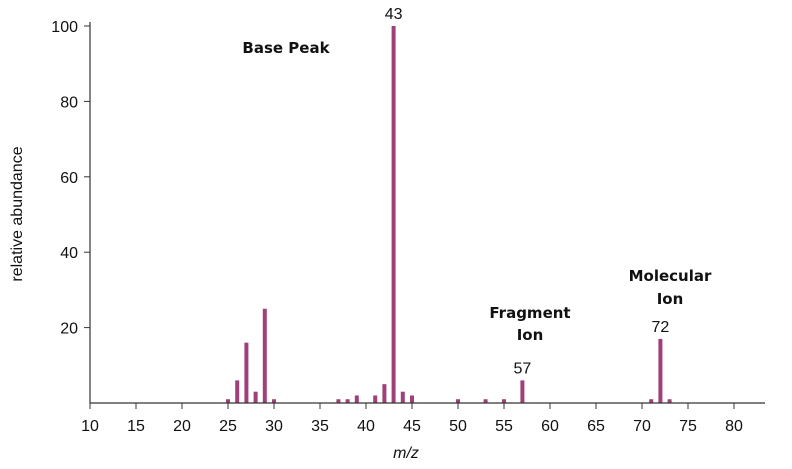 The height and width of the screenshot is (469, 792). What do you see at coordinates (670, 299) in the screenshot?
I see `molecular-ion-annotation-line2: Ion` at bounding box center [670, 299].